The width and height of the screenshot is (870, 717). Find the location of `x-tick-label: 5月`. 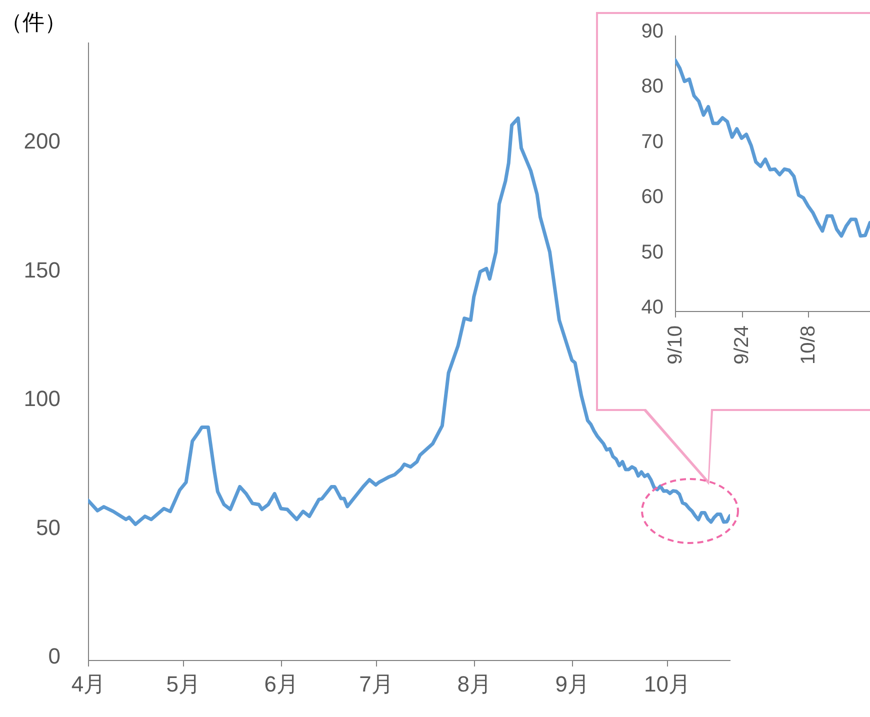

x-tick-label: 5月 is located at coordinates (183, 684).